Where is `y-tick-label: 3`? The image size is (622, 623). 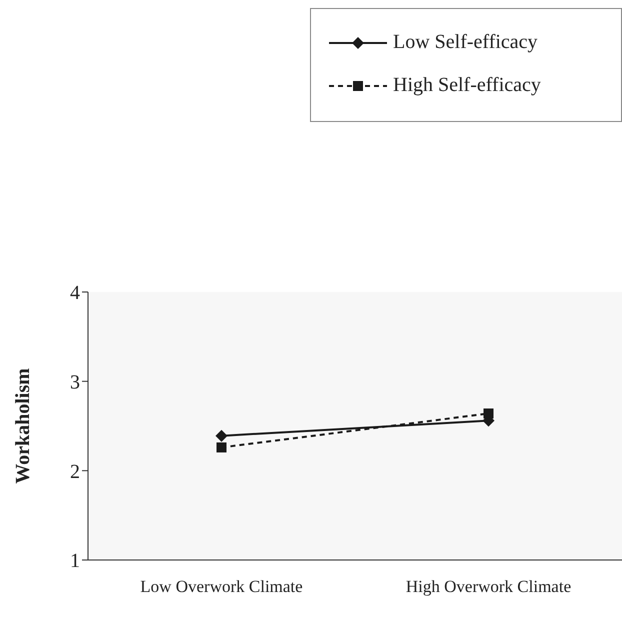
y-tick-label: 3 is located at coordinates (75, 382).